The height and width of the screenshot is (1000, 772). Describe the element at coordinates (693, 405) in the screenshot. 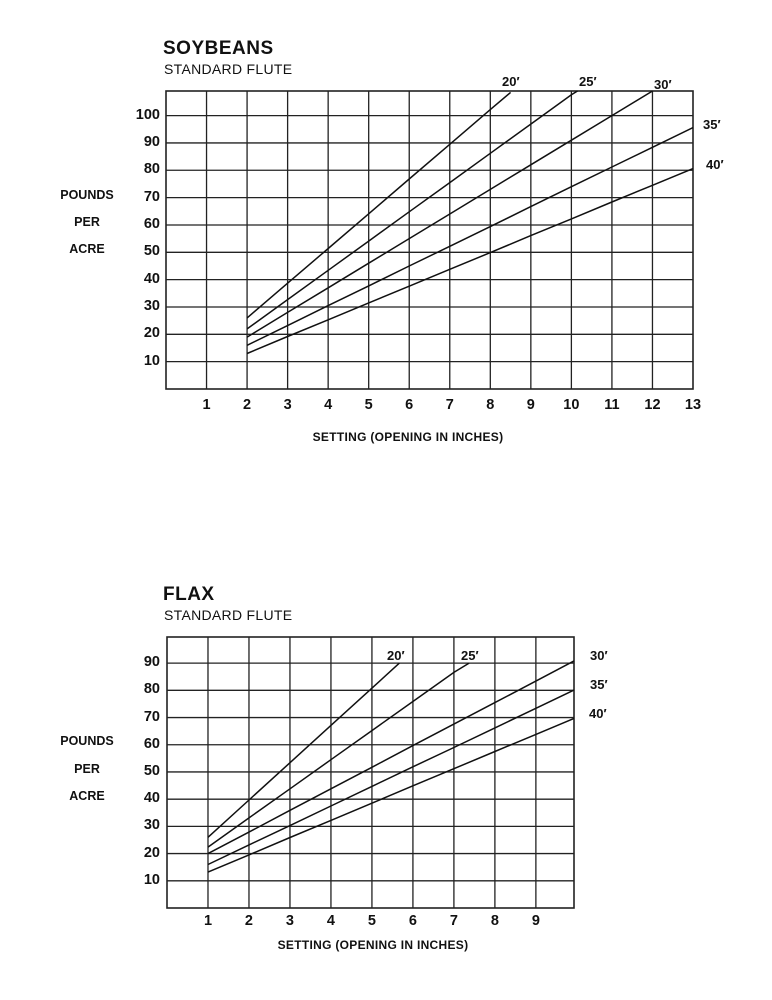

I see `x-tick-label: 13` at that location.